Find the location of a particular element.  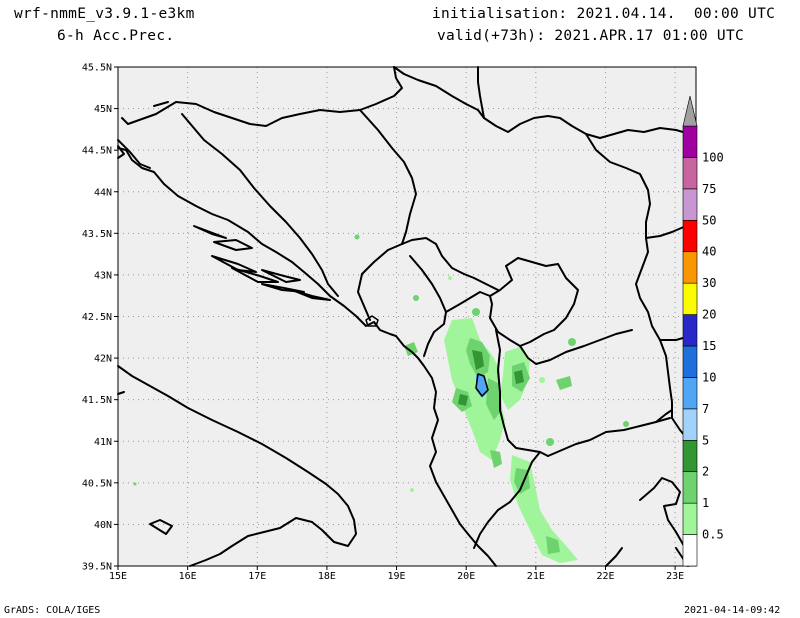

lon-tick-label: 18E is located at coordinates (327, 576).